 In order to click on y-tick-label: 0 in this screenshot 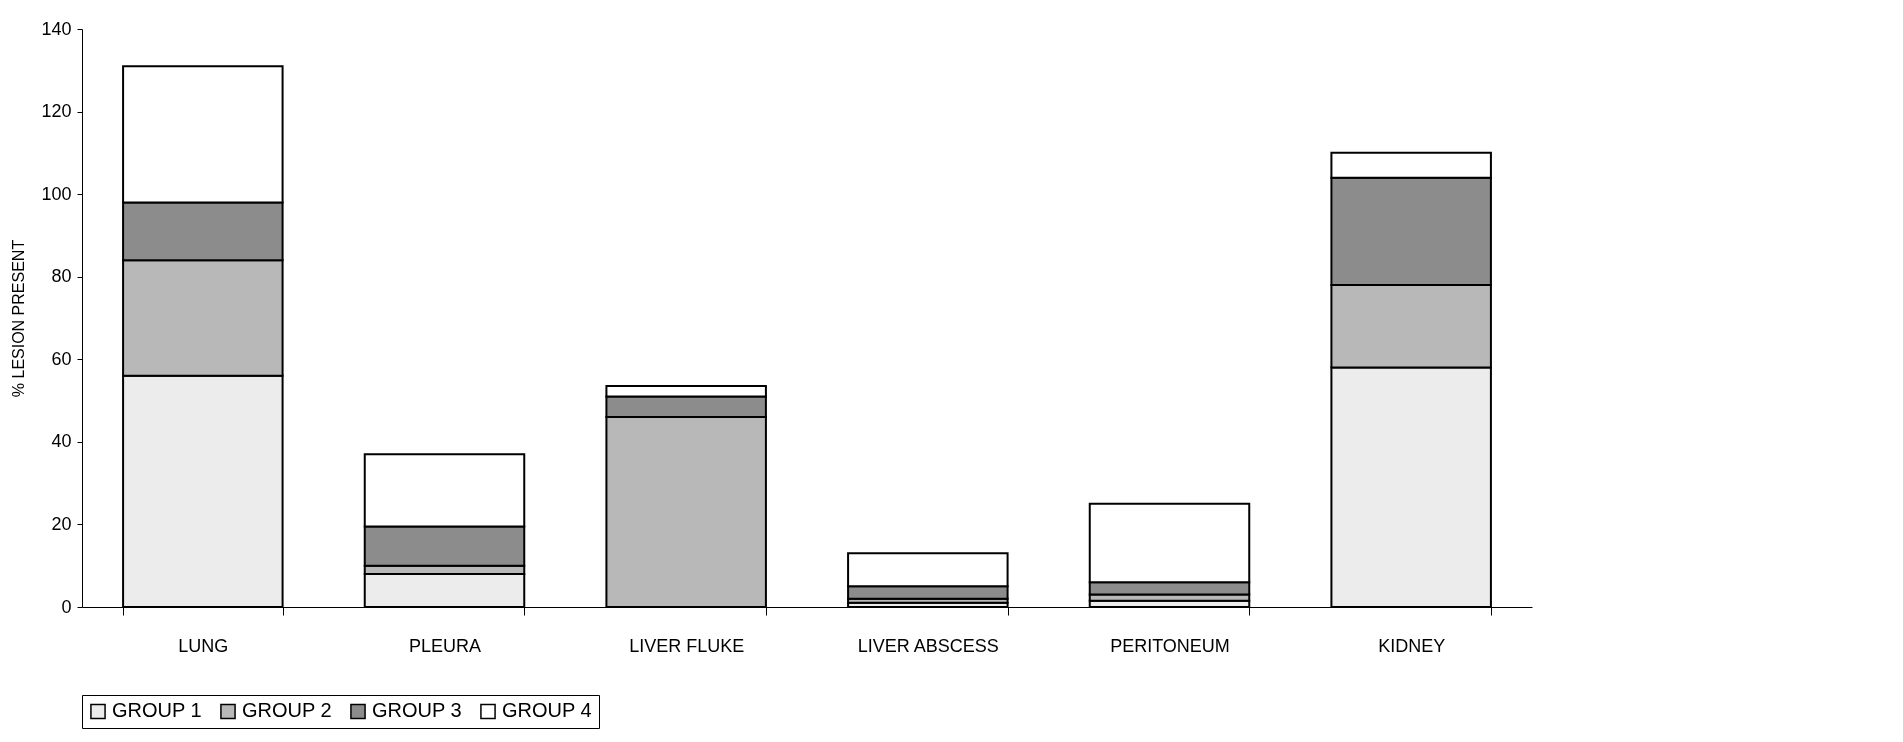, I will do `click(66, 606)`.